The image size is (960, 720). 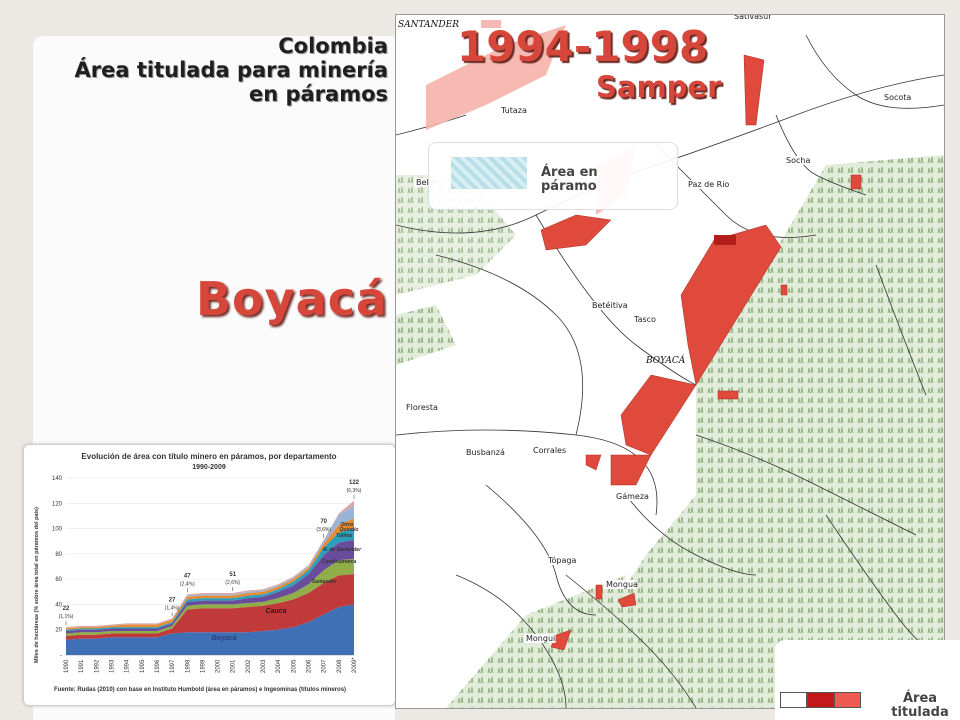 I want to click on y-tick-label: 60, so click(x=58, y=580).